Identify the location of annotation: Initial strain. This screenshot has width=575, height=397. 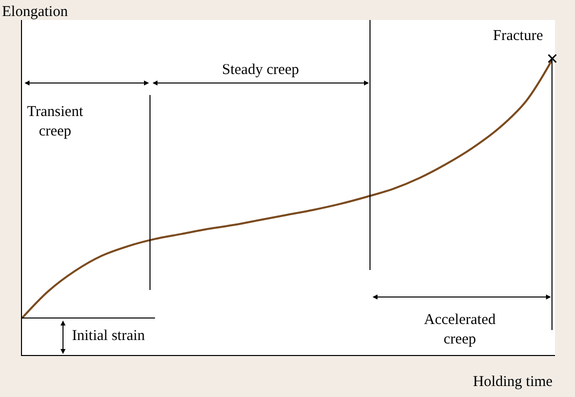
(109, 336).